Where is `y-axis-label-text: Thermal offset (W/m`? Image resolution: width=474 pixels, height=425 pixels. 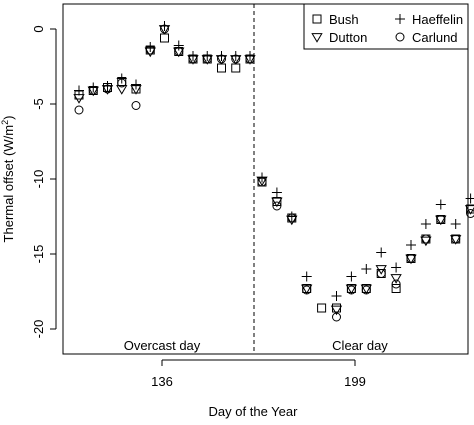
y-axis-label-text: Thermal offset (W/m is located at coordinates (8, 184).